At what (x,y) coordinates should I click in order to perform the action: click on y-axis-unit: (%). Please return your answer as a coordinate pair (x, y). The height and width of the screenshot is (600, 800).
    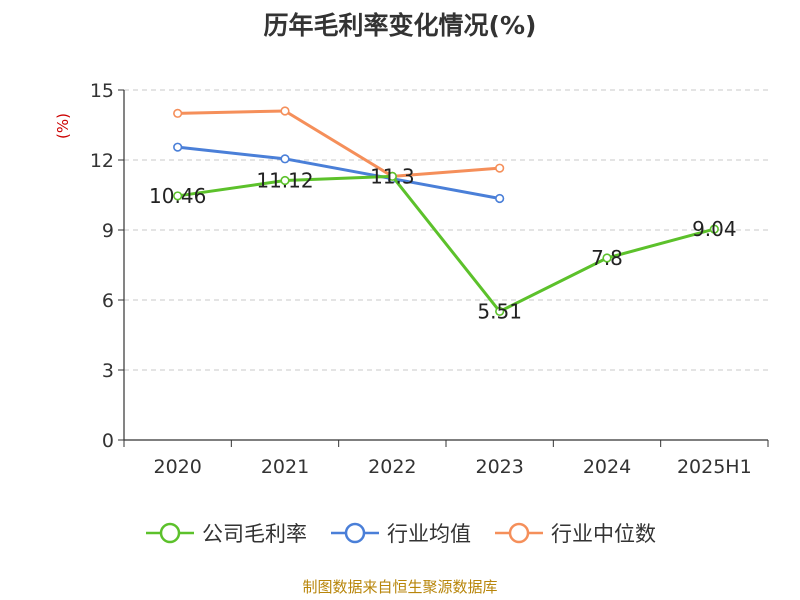
    Looking at the image, I should click on (63, 126).